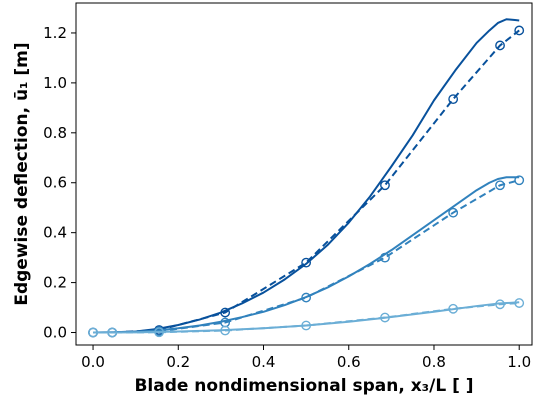 This screenshot has height=400, width=535. I want to click on y-tick-label: 0.2, so click(55, 283).